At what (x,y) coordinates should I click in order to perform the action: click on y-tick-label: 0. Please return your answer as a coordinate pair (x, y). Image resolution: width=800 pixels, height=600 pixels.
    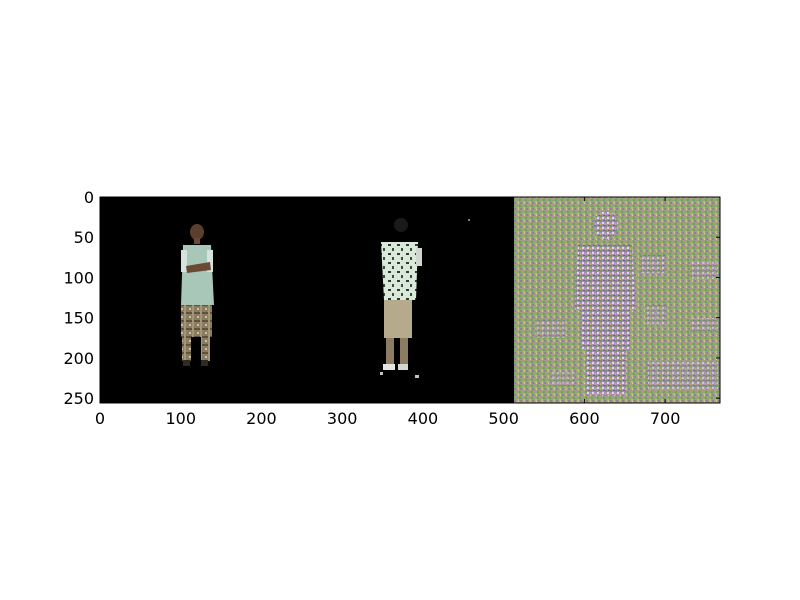
    Looking at the image, I should click on (89, 197).